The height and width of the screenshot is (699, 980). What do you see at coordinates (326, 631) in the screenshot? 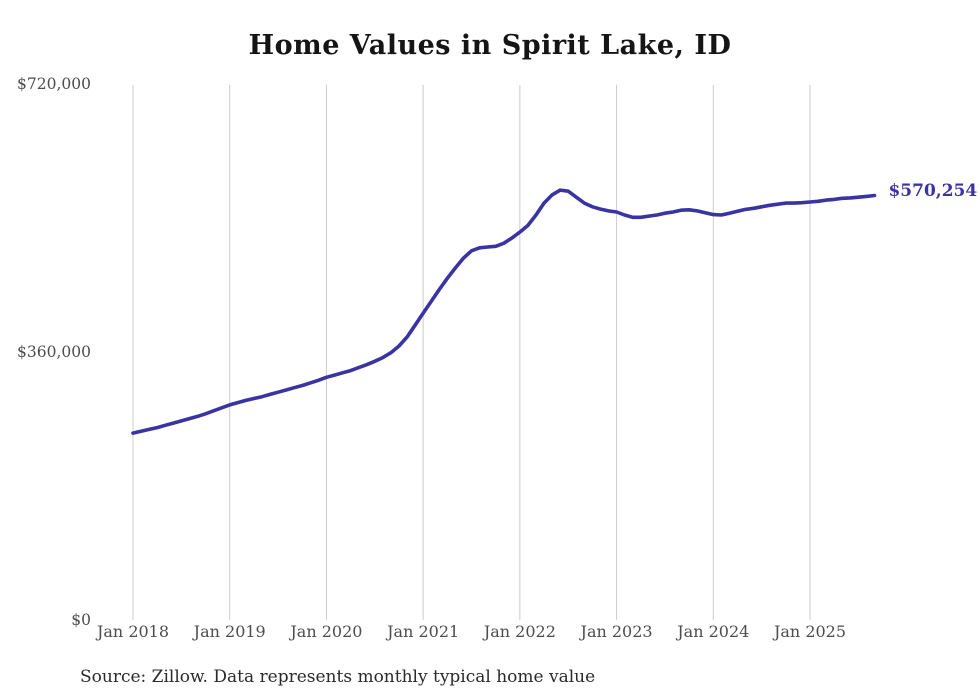
I see `x-tick-label: Jan 2020` at bounding box center [326, 631].